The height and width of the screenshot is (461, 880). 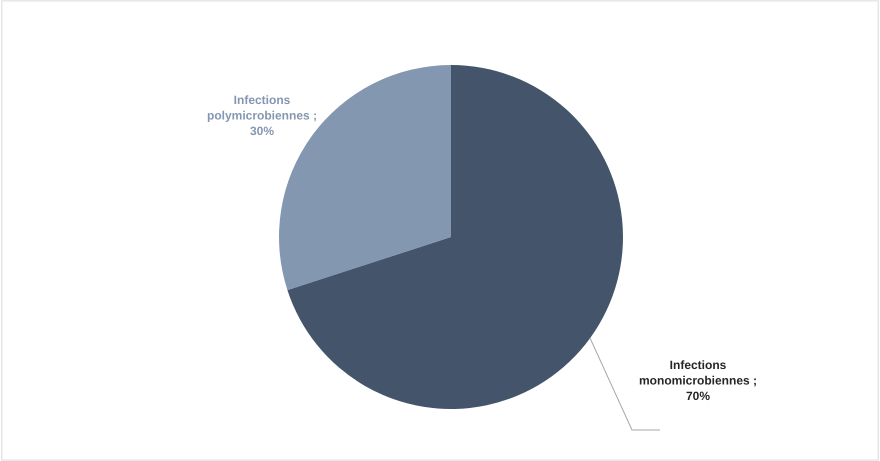 I want to click on slice-label: Infections polymicrobiennes ; 30%, so click(x=262, y=115).